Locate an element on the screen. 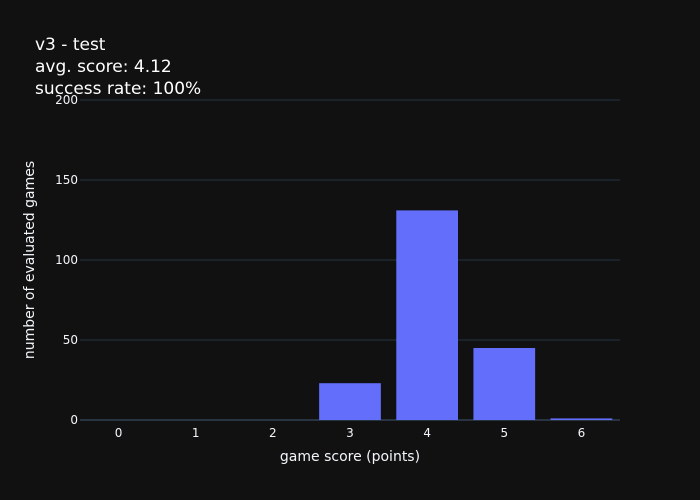 Image resolution: width=700 pixels, height=500 pixels. x-axis-title: game score (points) is located at coordinates (350, 457).